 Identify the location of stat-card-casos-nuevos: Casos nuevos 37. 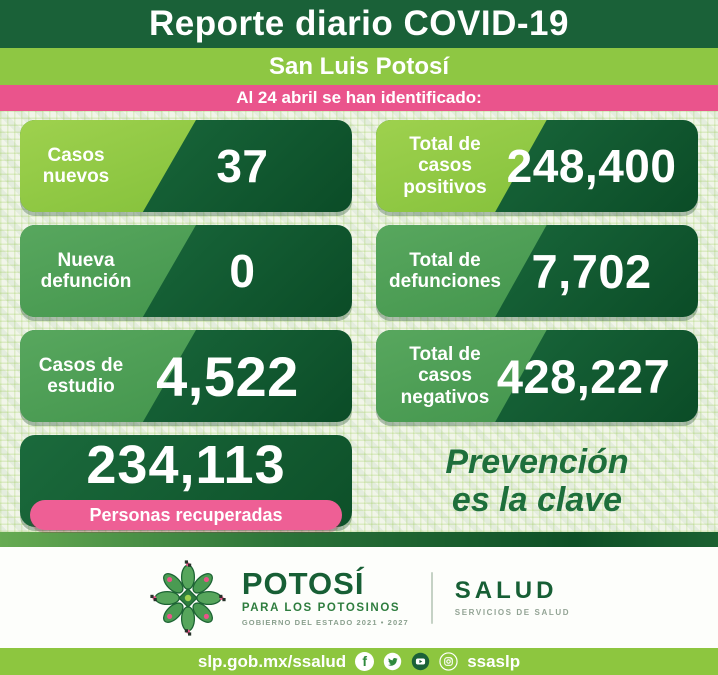
(186, 166).